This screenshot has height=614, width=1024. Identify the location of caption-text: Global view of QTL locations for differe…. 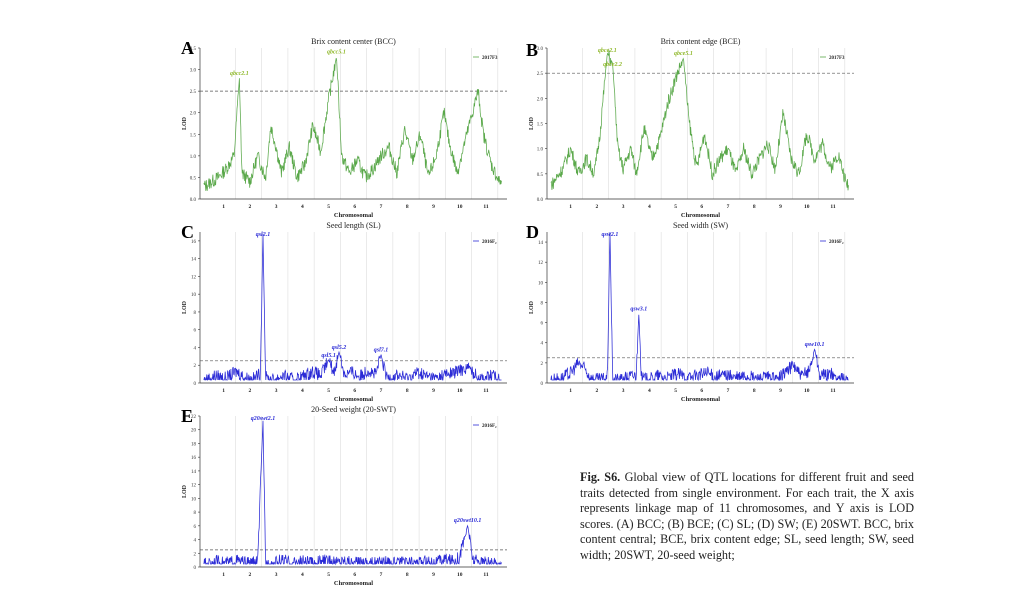
(747, 516).